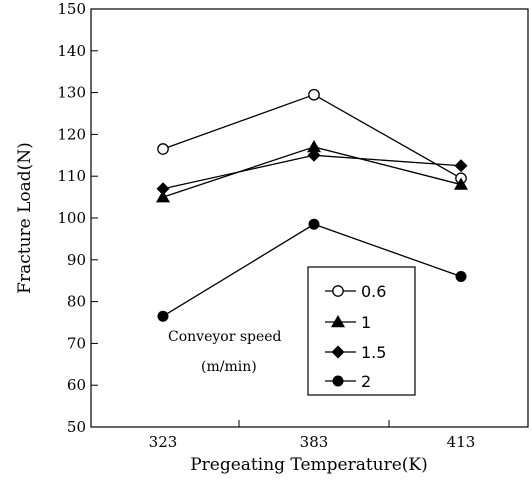  Describe the element at coordinates (25, 218) in the screenshot. I see `y-axis-label: Fracture Load(N)` at that location.